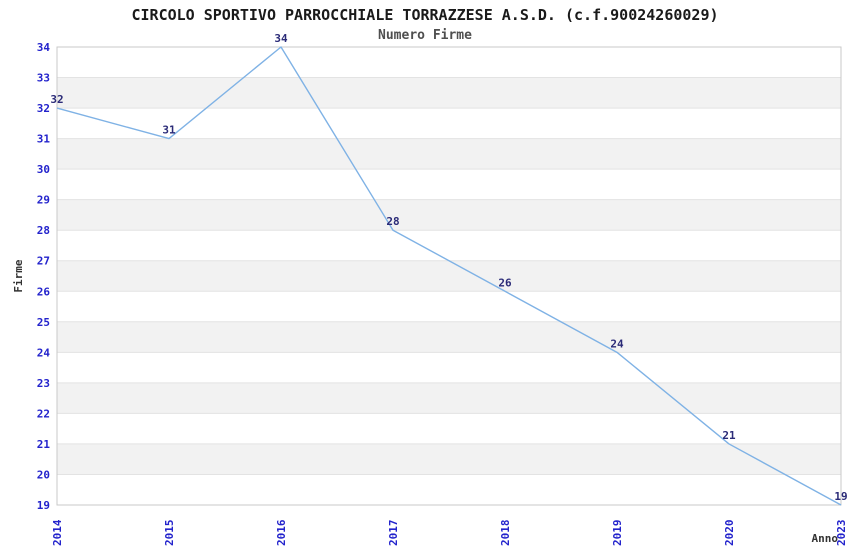 Image resolution: width=850 pixels, height=550 pixels. What do you see at coordinates (617, 343) in the screenshot?
I see `point-label: 24` at bounding box center [617, 343].